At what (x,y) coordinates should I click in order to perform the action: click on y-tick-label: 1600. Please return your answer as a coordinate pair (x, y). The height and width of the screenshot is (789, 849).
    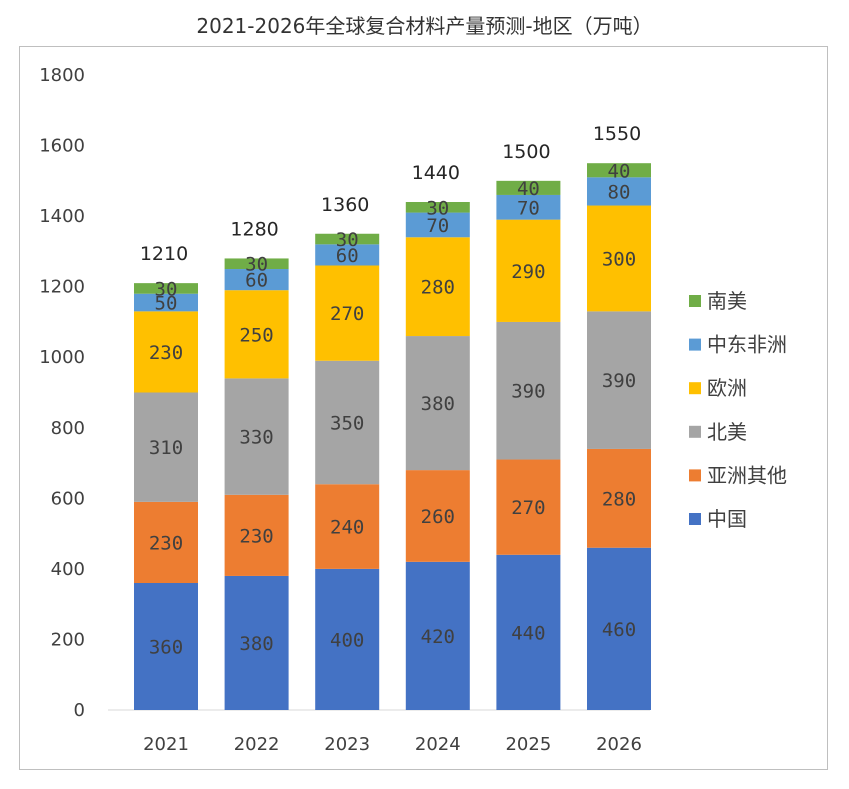
    Looking at the image, I should click on (62, 146).